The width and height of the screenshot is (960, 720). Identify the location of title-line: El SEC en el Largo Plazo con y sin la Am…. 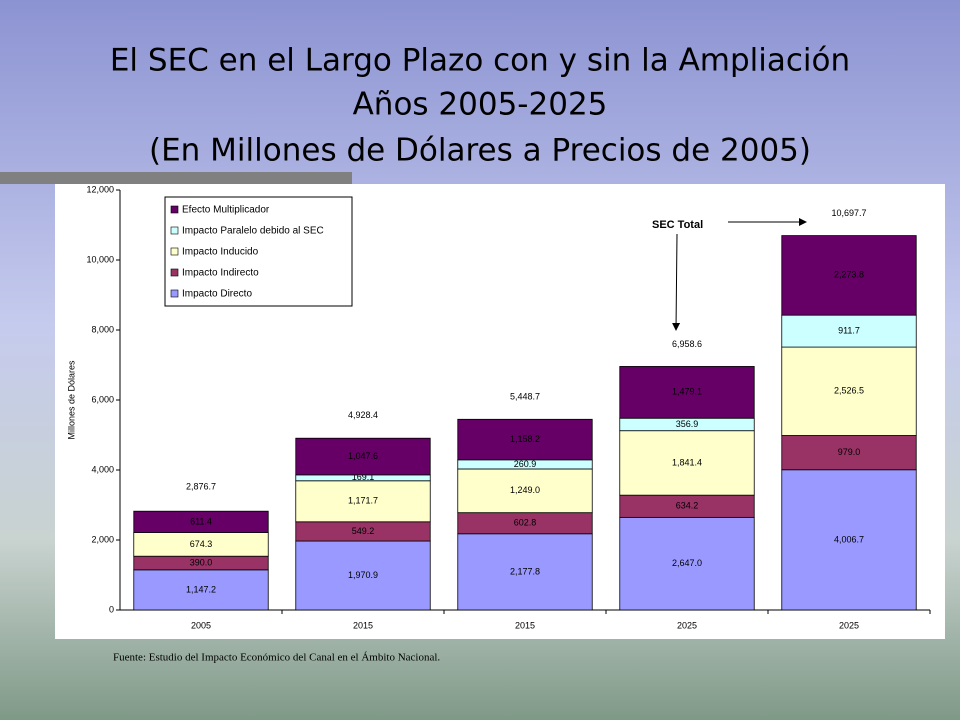
(480, 61).